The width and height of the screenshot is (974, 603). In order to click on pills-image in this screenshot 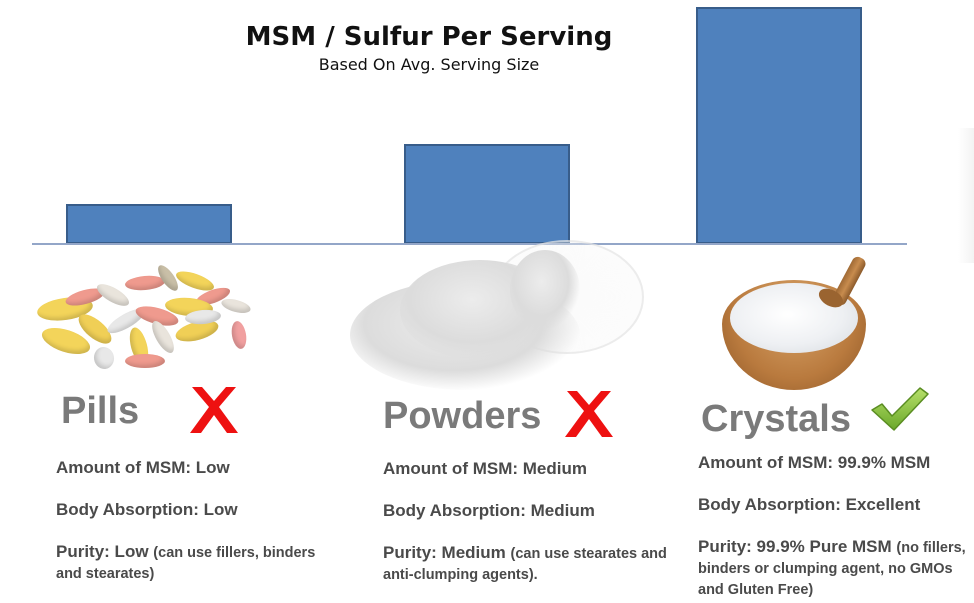, I will do `click(145, 321)`.